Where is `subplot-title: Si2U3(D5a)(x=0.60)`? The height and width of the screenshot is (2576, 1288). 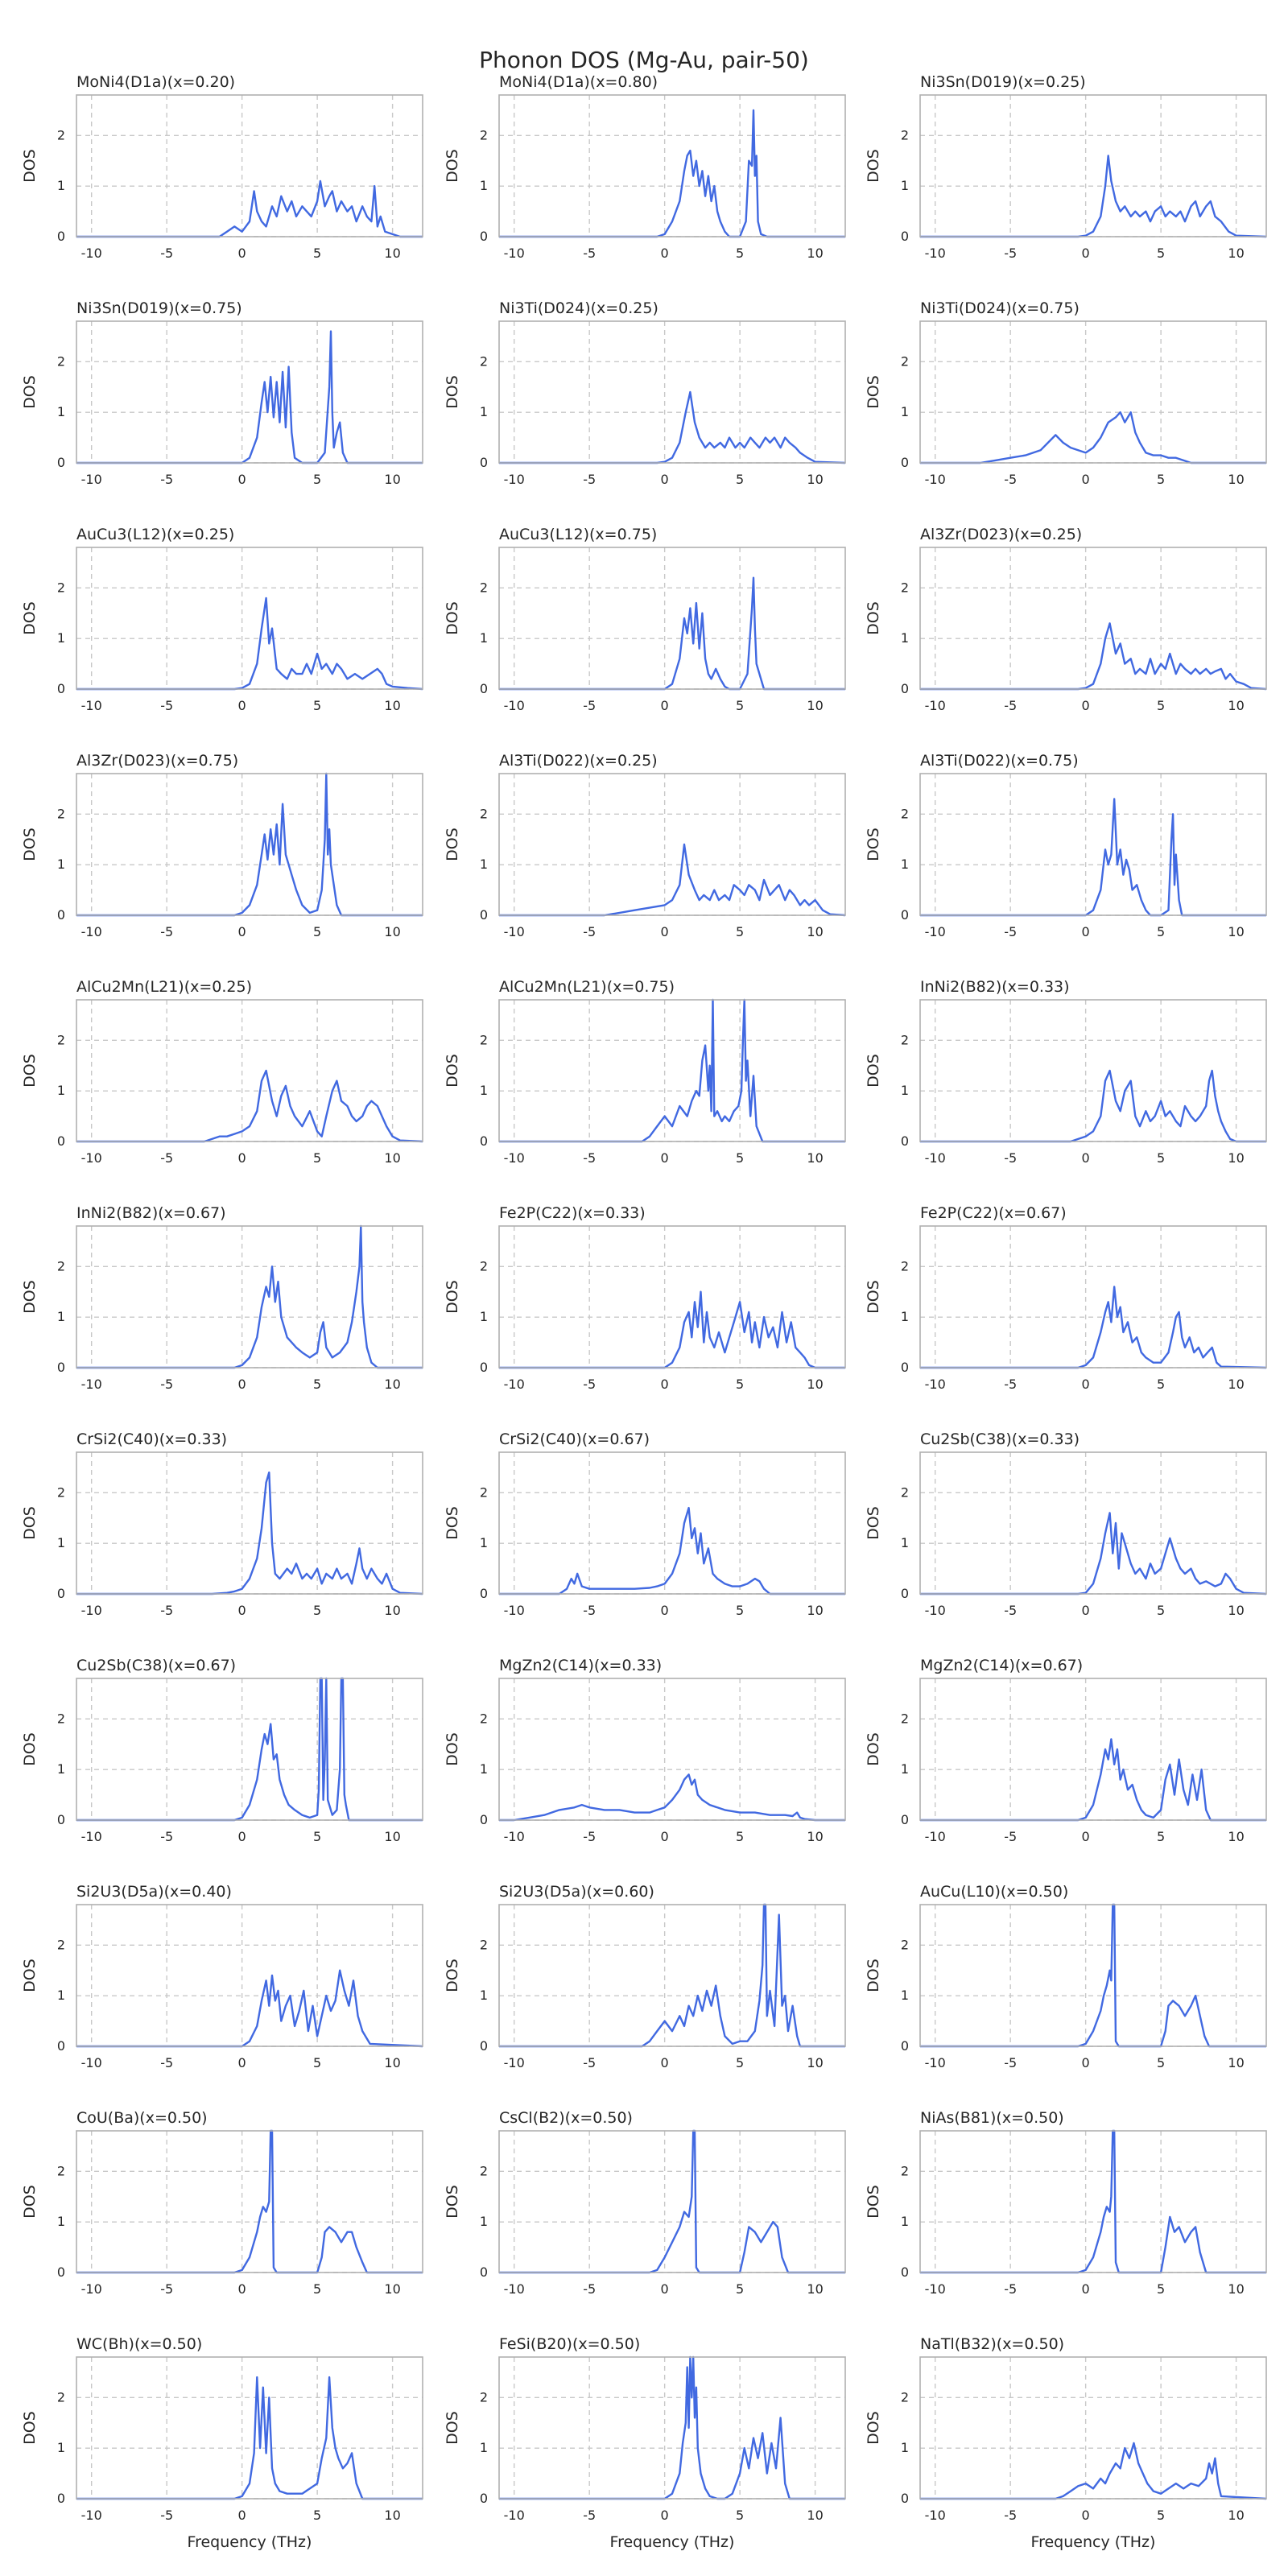
subplot-title: Si2U3(D5a)(x=0.60) is located at coordinates (576, 1892).